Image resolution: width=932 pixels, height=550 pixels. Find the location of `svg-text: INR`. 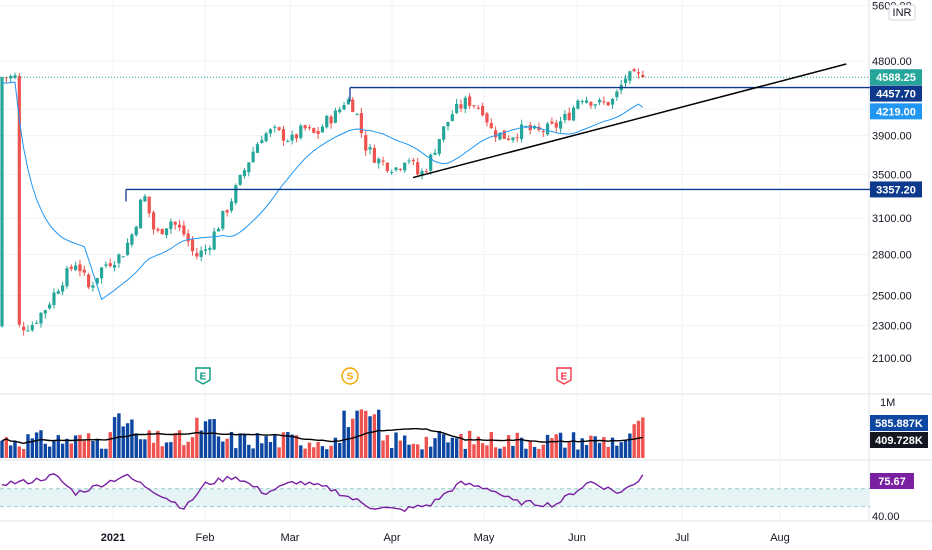

svg-text: INR is located at coordinates (902, 13).